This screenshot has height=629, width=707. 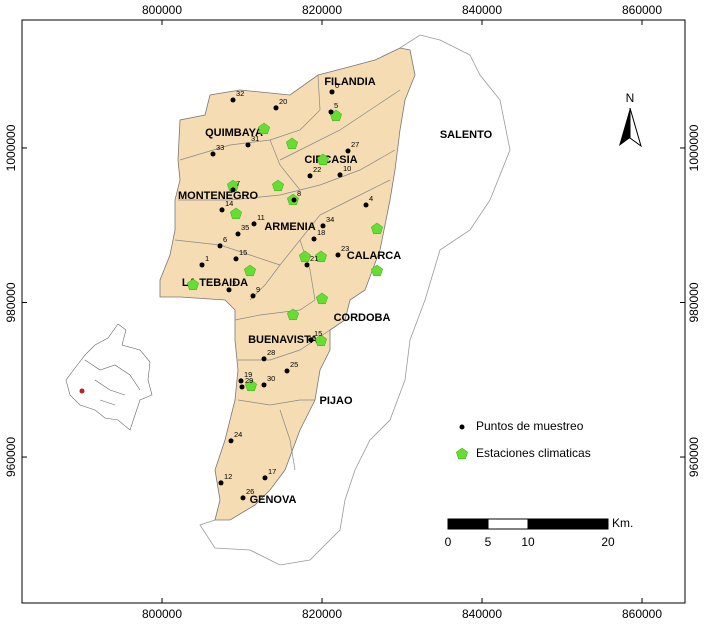 What do you see at coordinates (622, 523) in the screenshot?
I see `scale-unit: Km.` at bounding box center [622, 523].